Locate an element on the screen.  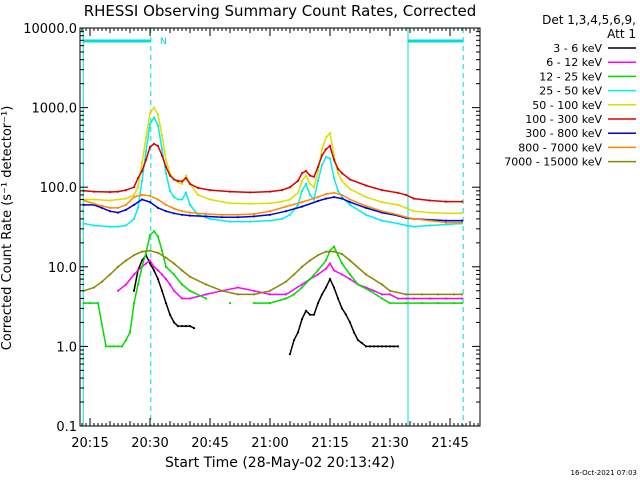
y-tick-label-2: 10.0 is located at coordinates (62, 268).